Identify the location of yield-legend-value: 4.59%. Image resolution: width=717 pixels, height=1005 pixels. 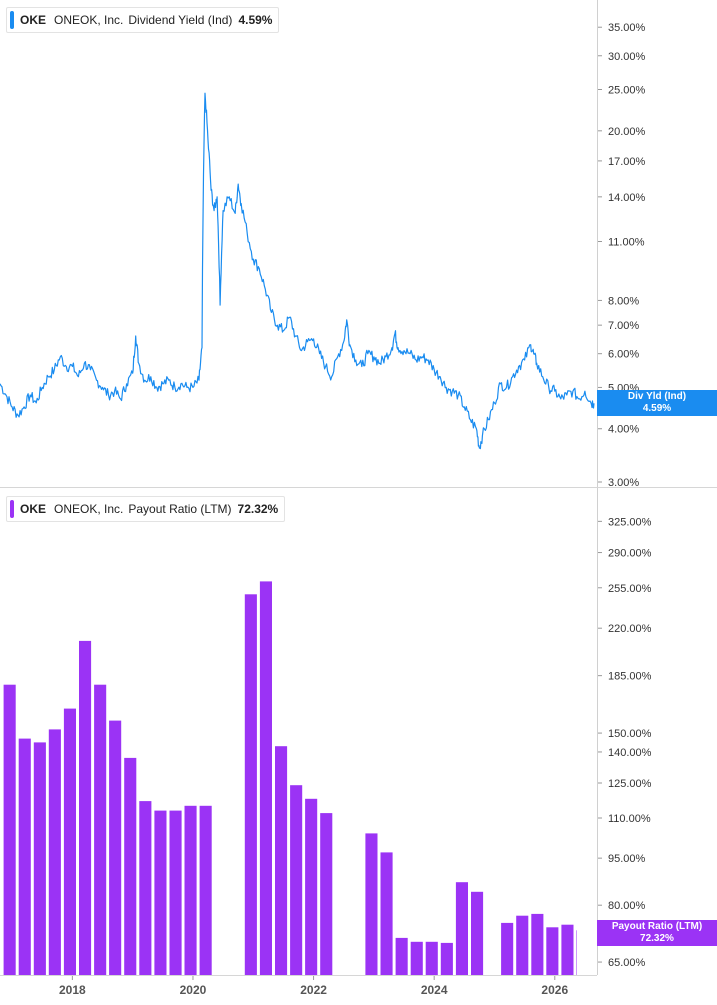
(255, 20).